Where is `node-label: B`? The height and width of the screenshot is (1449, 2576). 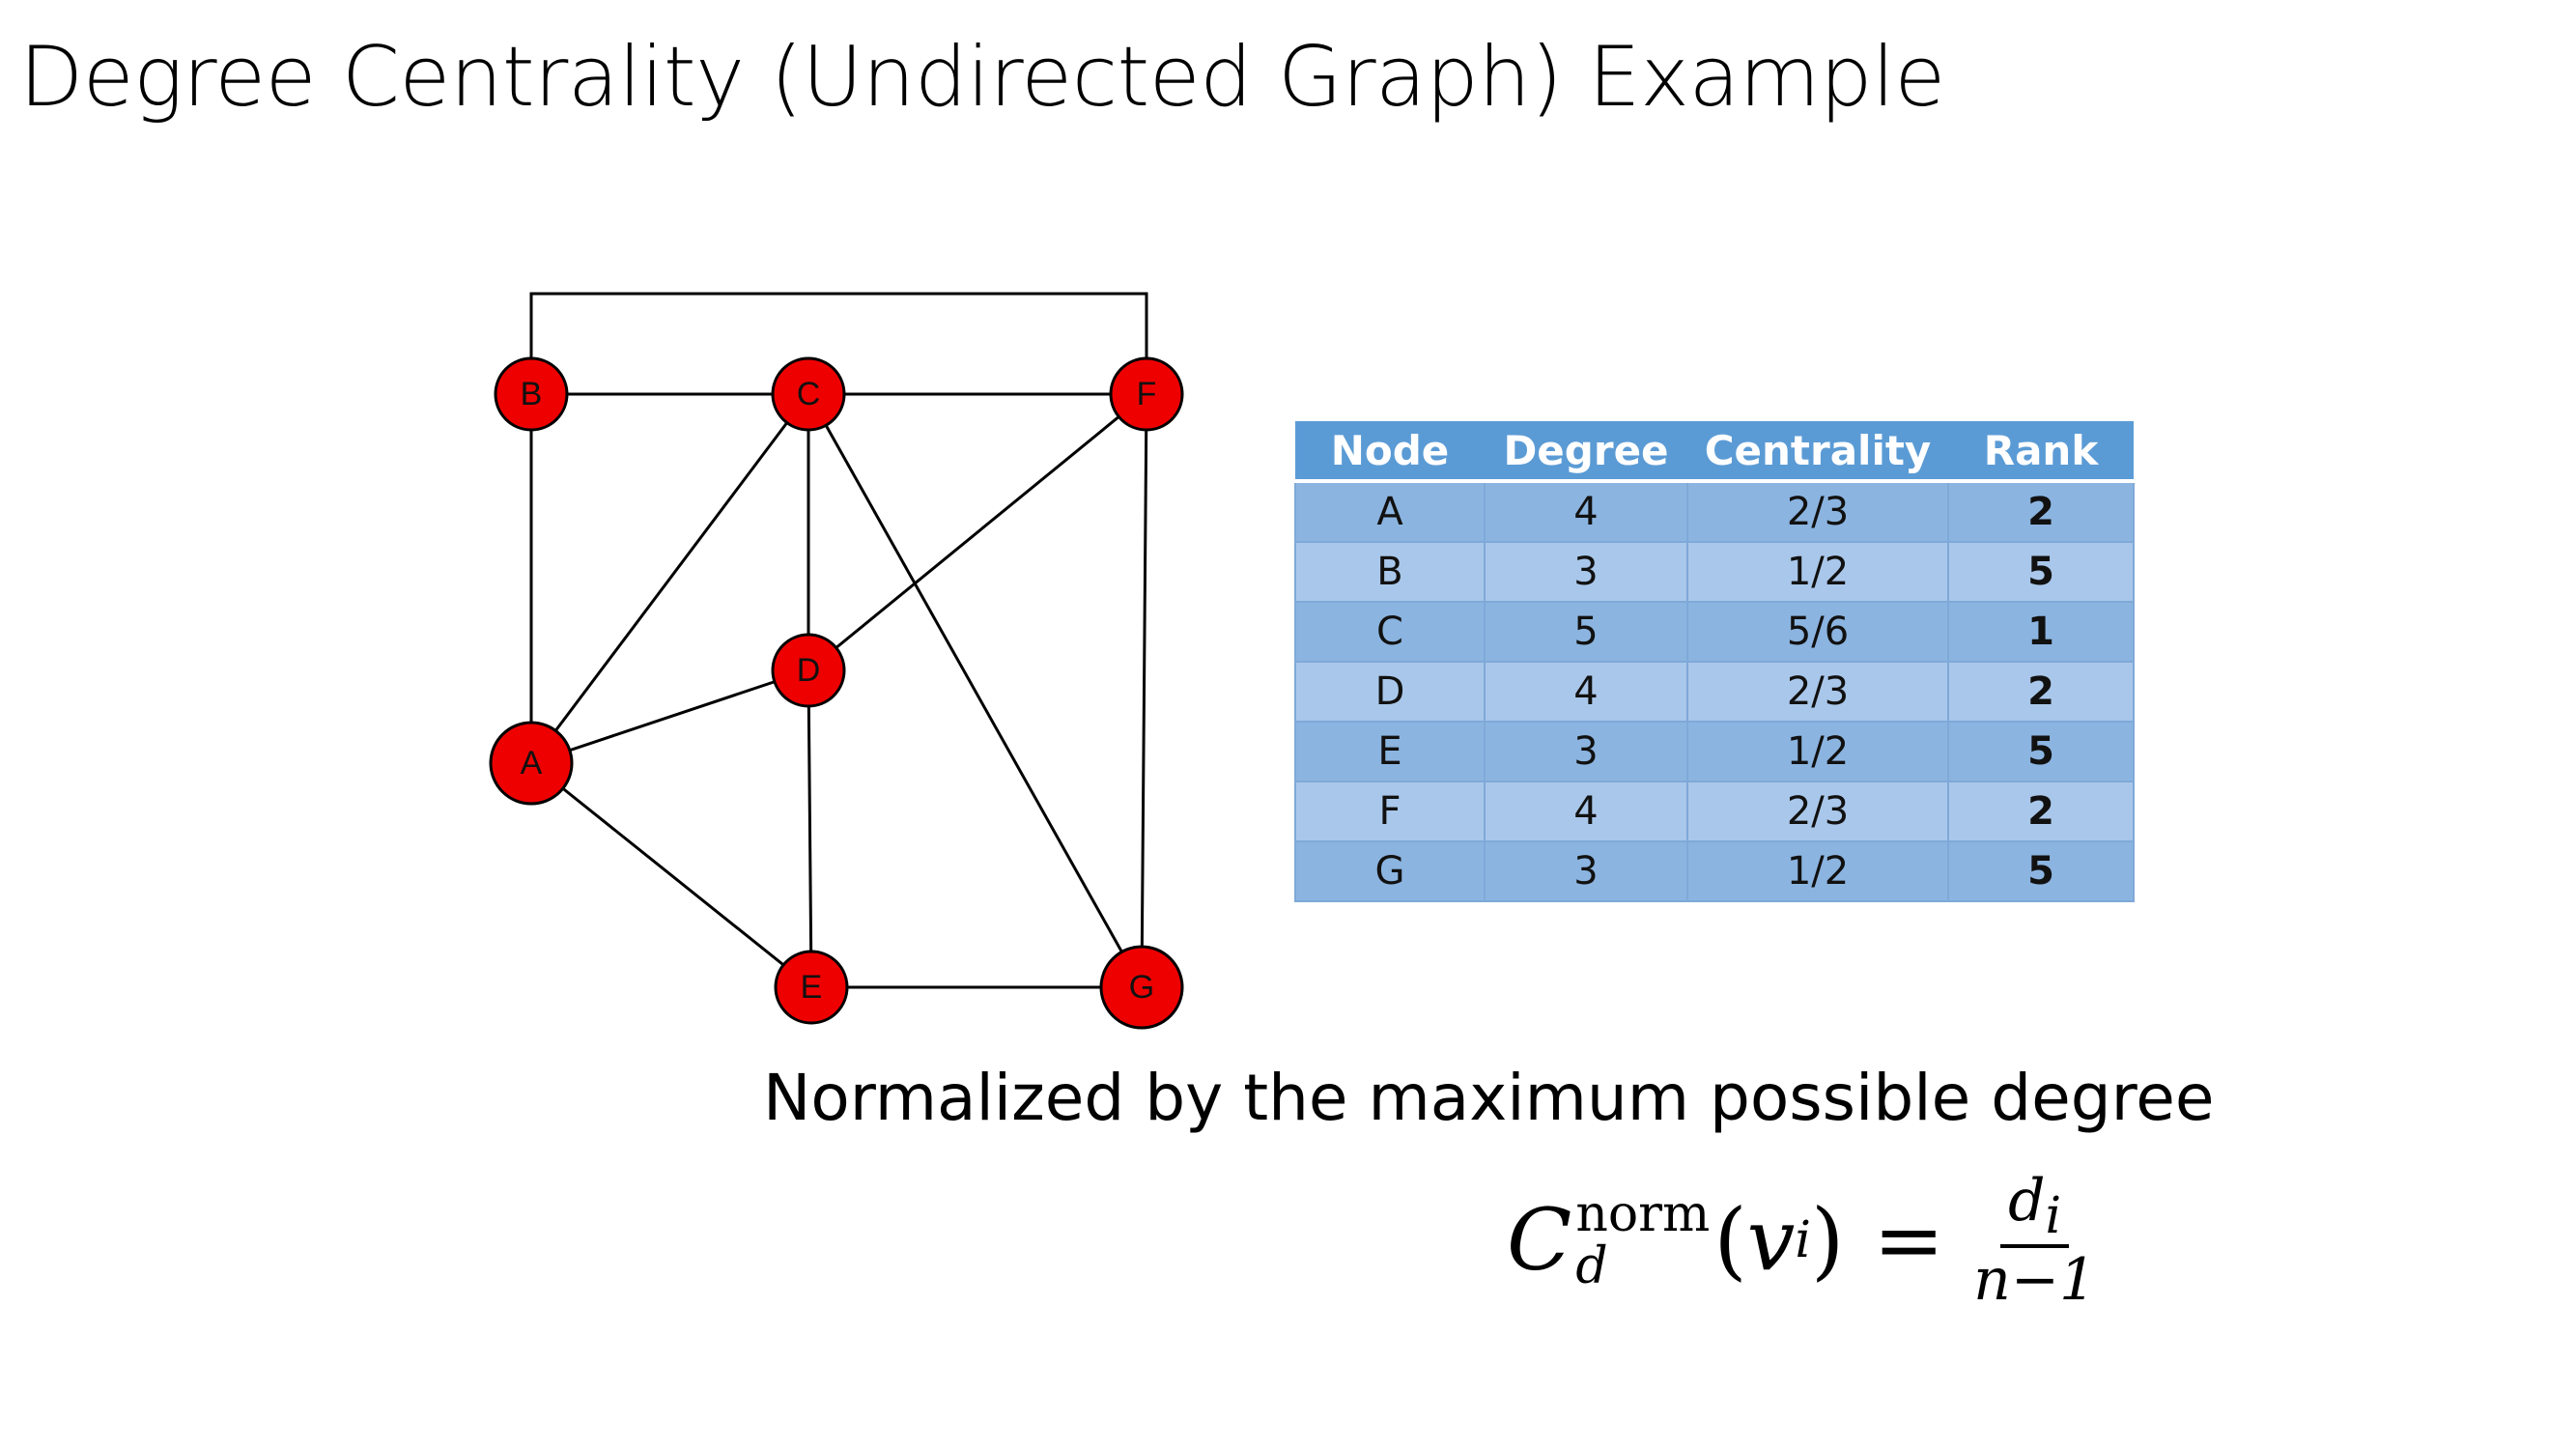
node-label: B is located at coordinates (532, 394).